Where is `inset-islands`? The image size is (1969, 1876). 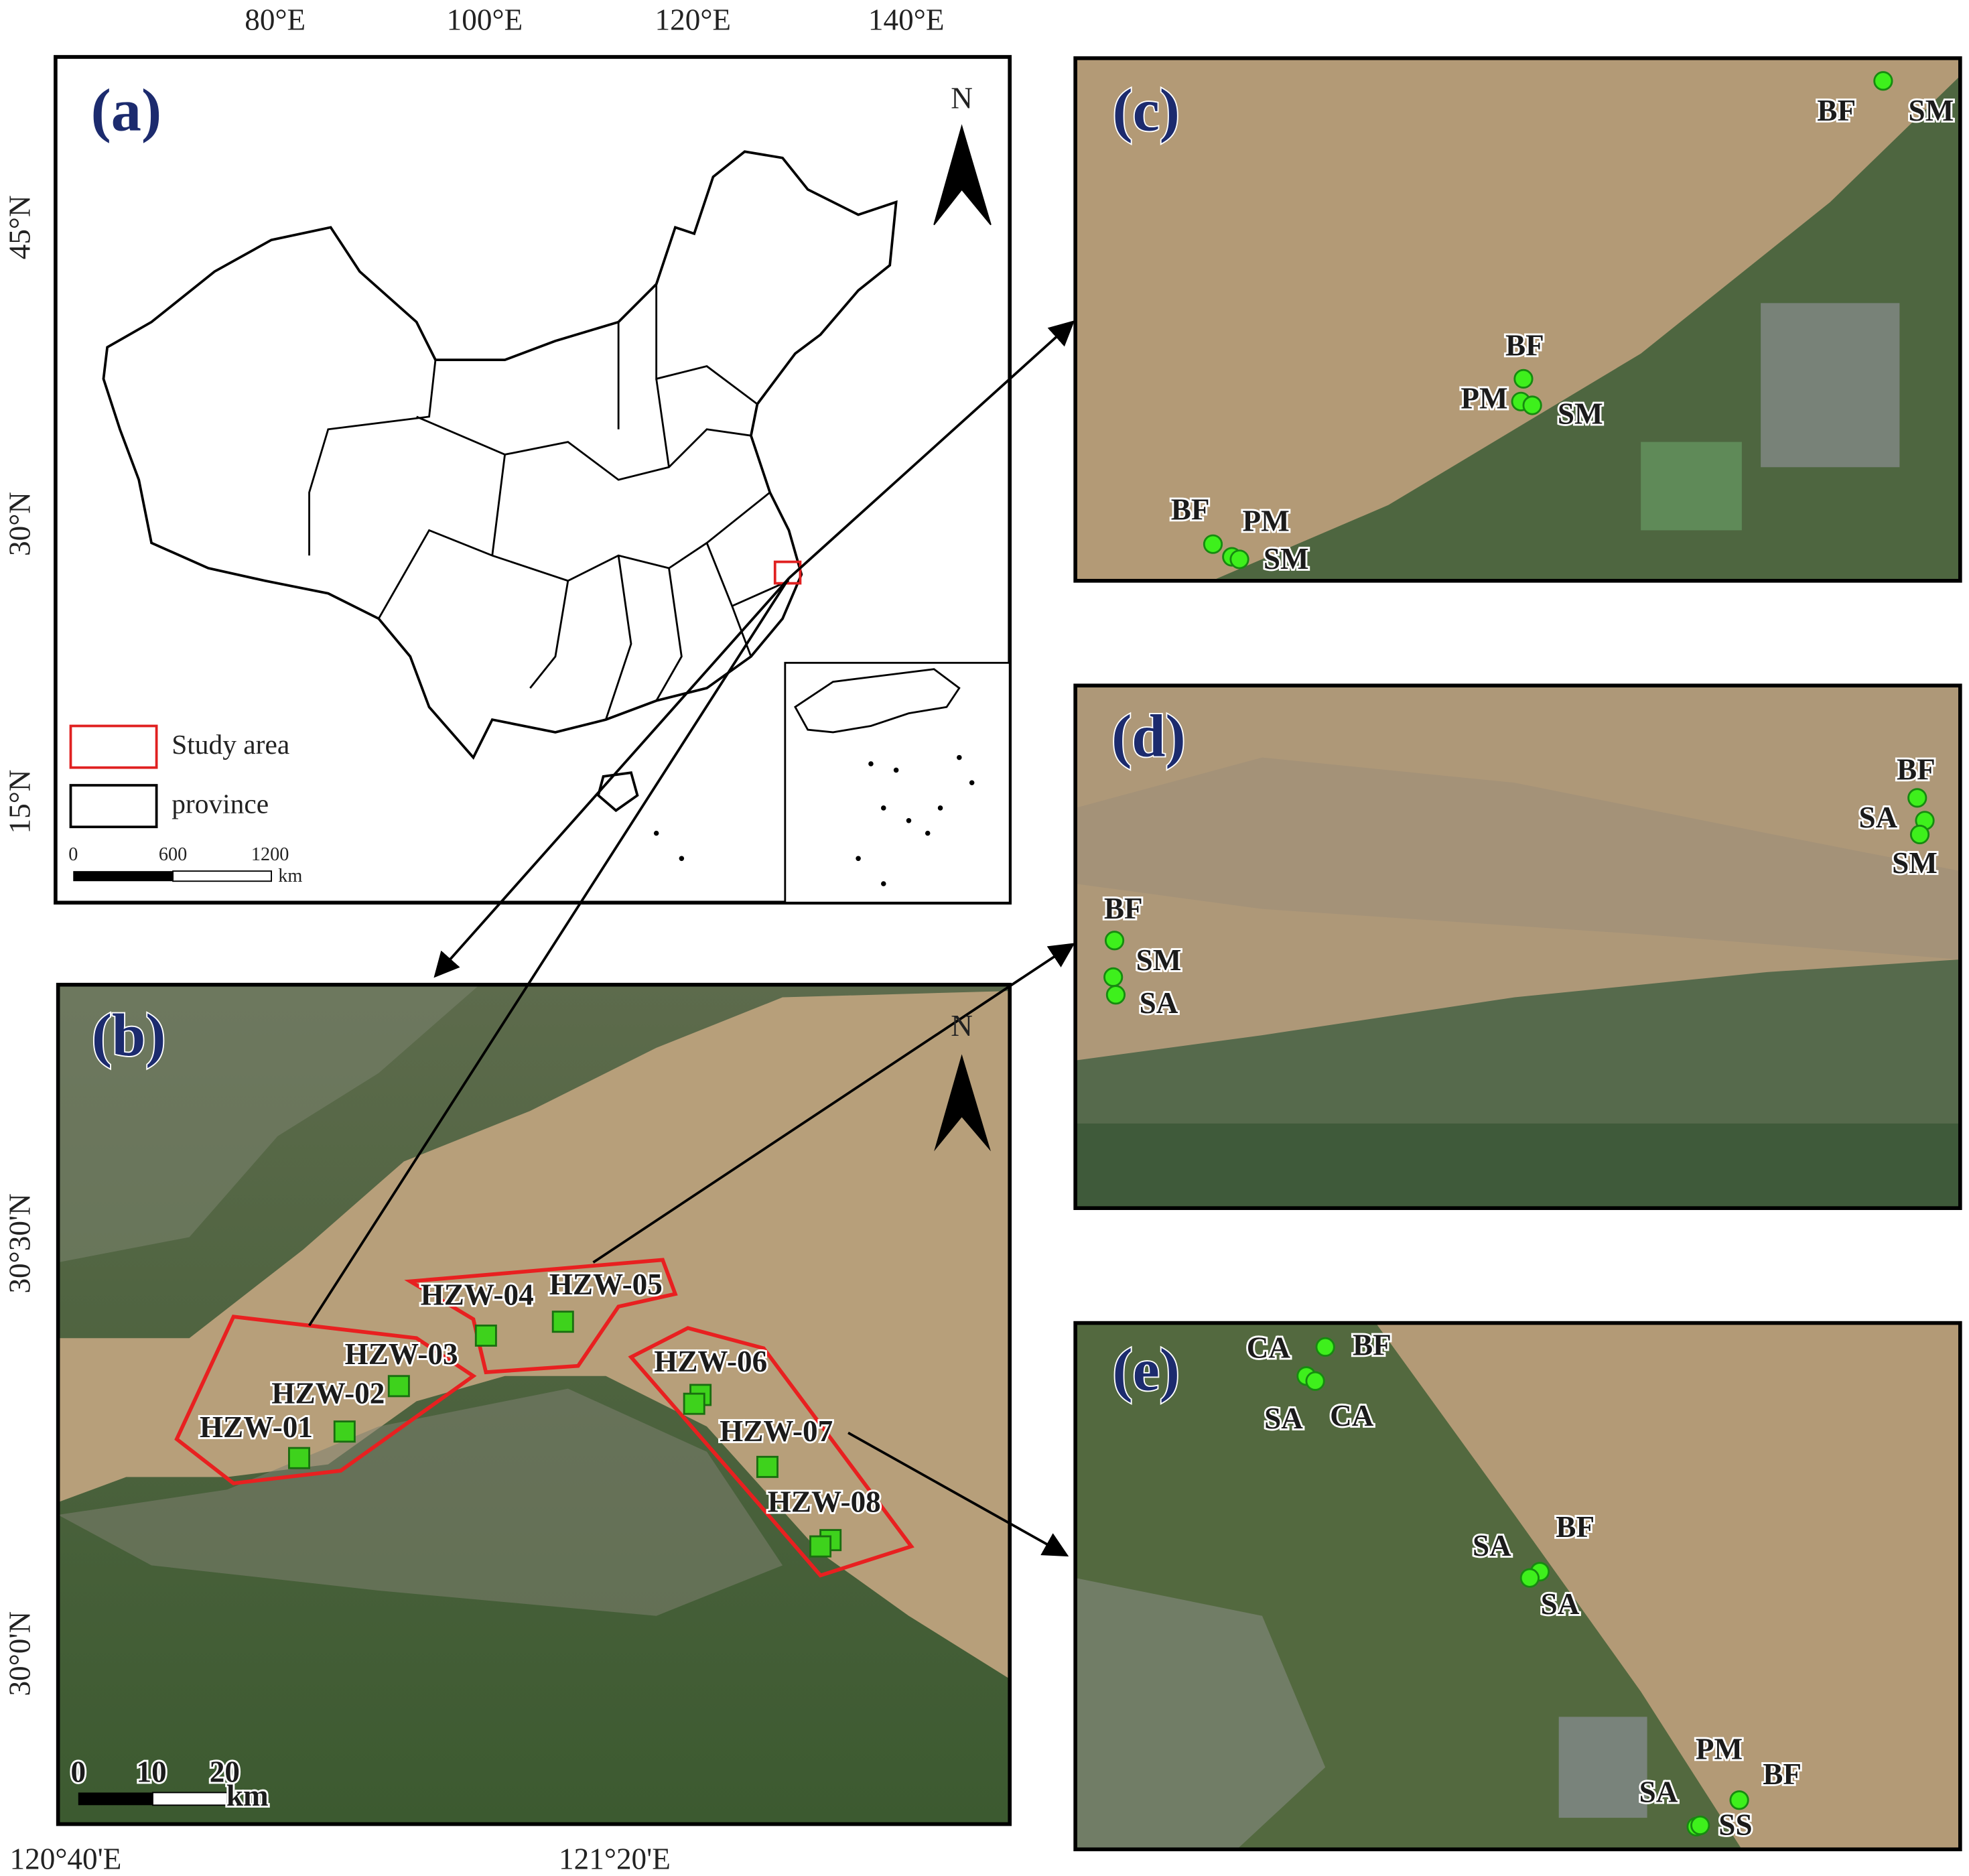
inset-islands is located at coordinates (814, 820).